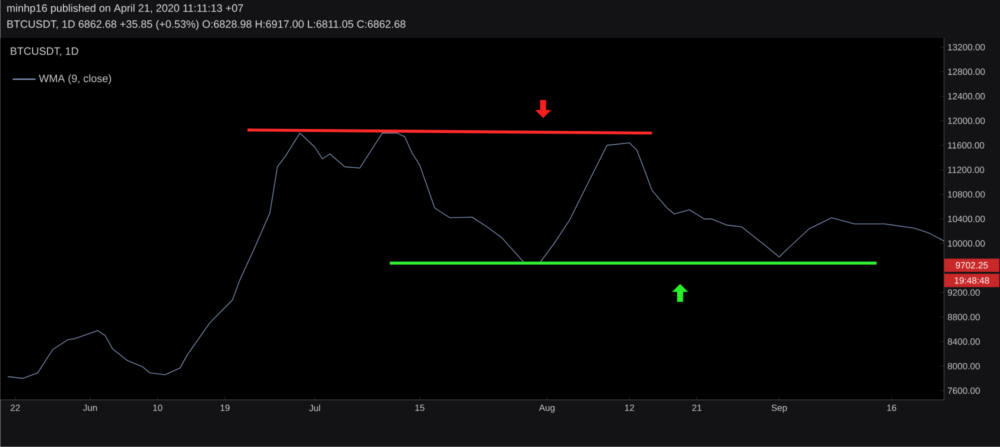 The width and height of the screenshot is (1000, 447). What do you see at coordinates (206, 25) in the screenshot?
I see `text: BTCUSDT, 1D 6862.68 +35.85 (+0.53%) O:6828.98 H:6917.00 L:6811.05 C:6862.68` at bounding box center [206, 25].